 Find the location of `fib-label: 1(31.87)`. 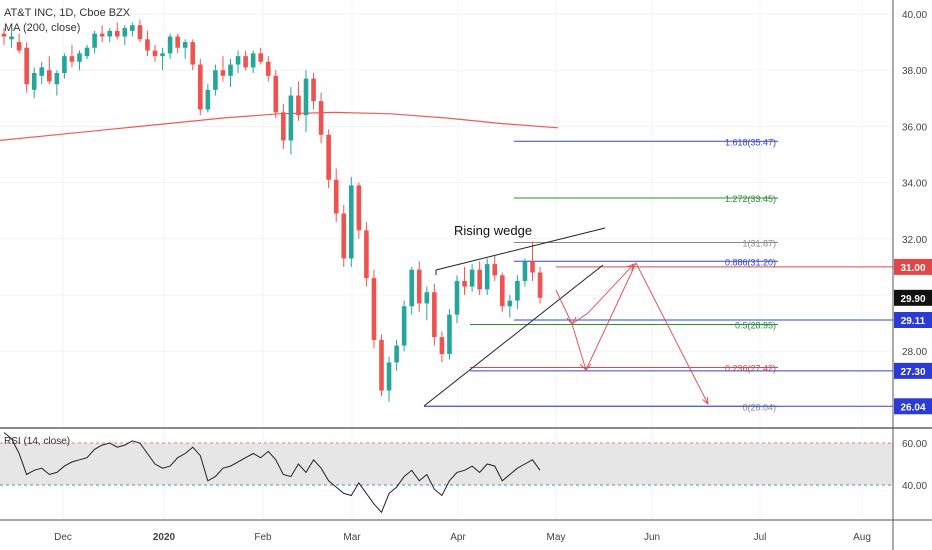

fib-label: 1(31.87) is located at coordinates (759, 243).